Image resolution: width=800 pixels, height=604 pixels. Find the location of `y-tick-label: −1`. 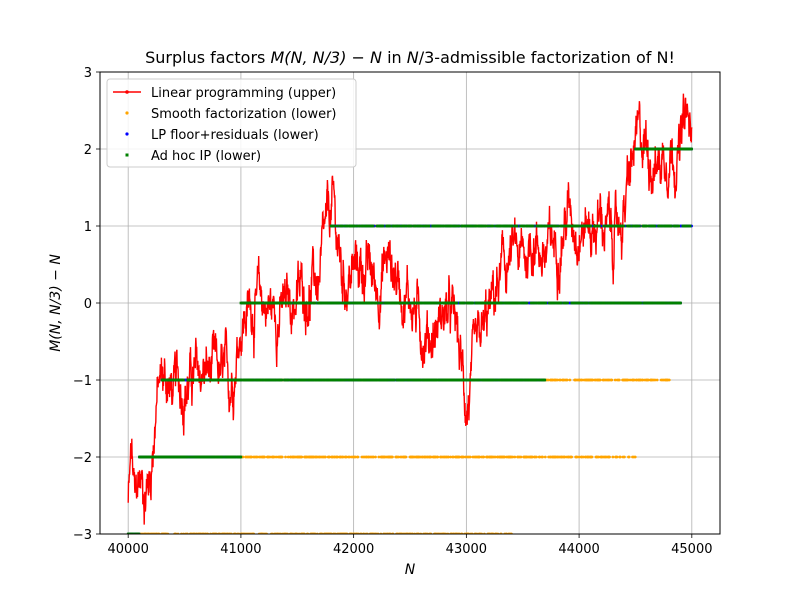

y-tick-label: −1 is located at coordinates (82, 381).